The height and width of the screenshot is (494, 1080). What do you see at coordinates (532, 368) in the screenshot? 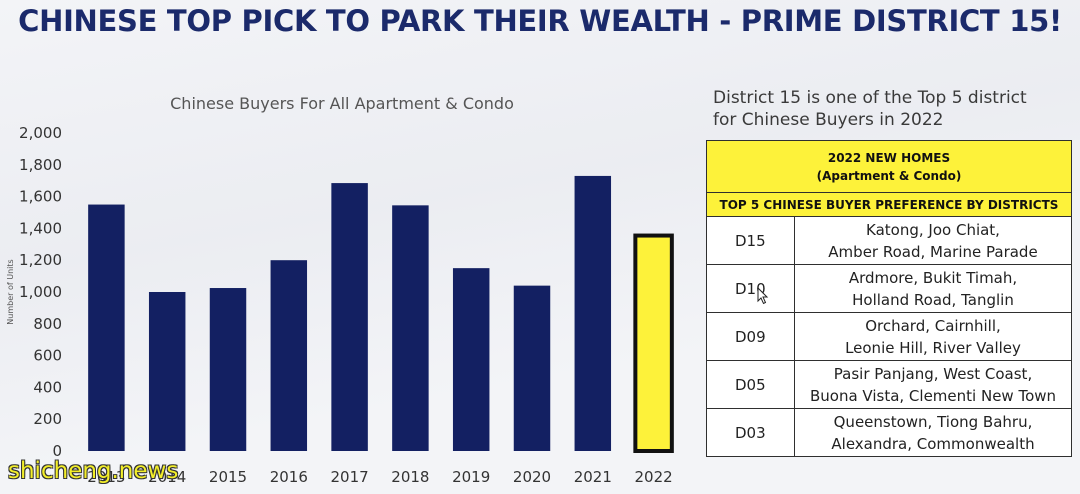
I see `bar-2020` at bounding box center [532, 368].